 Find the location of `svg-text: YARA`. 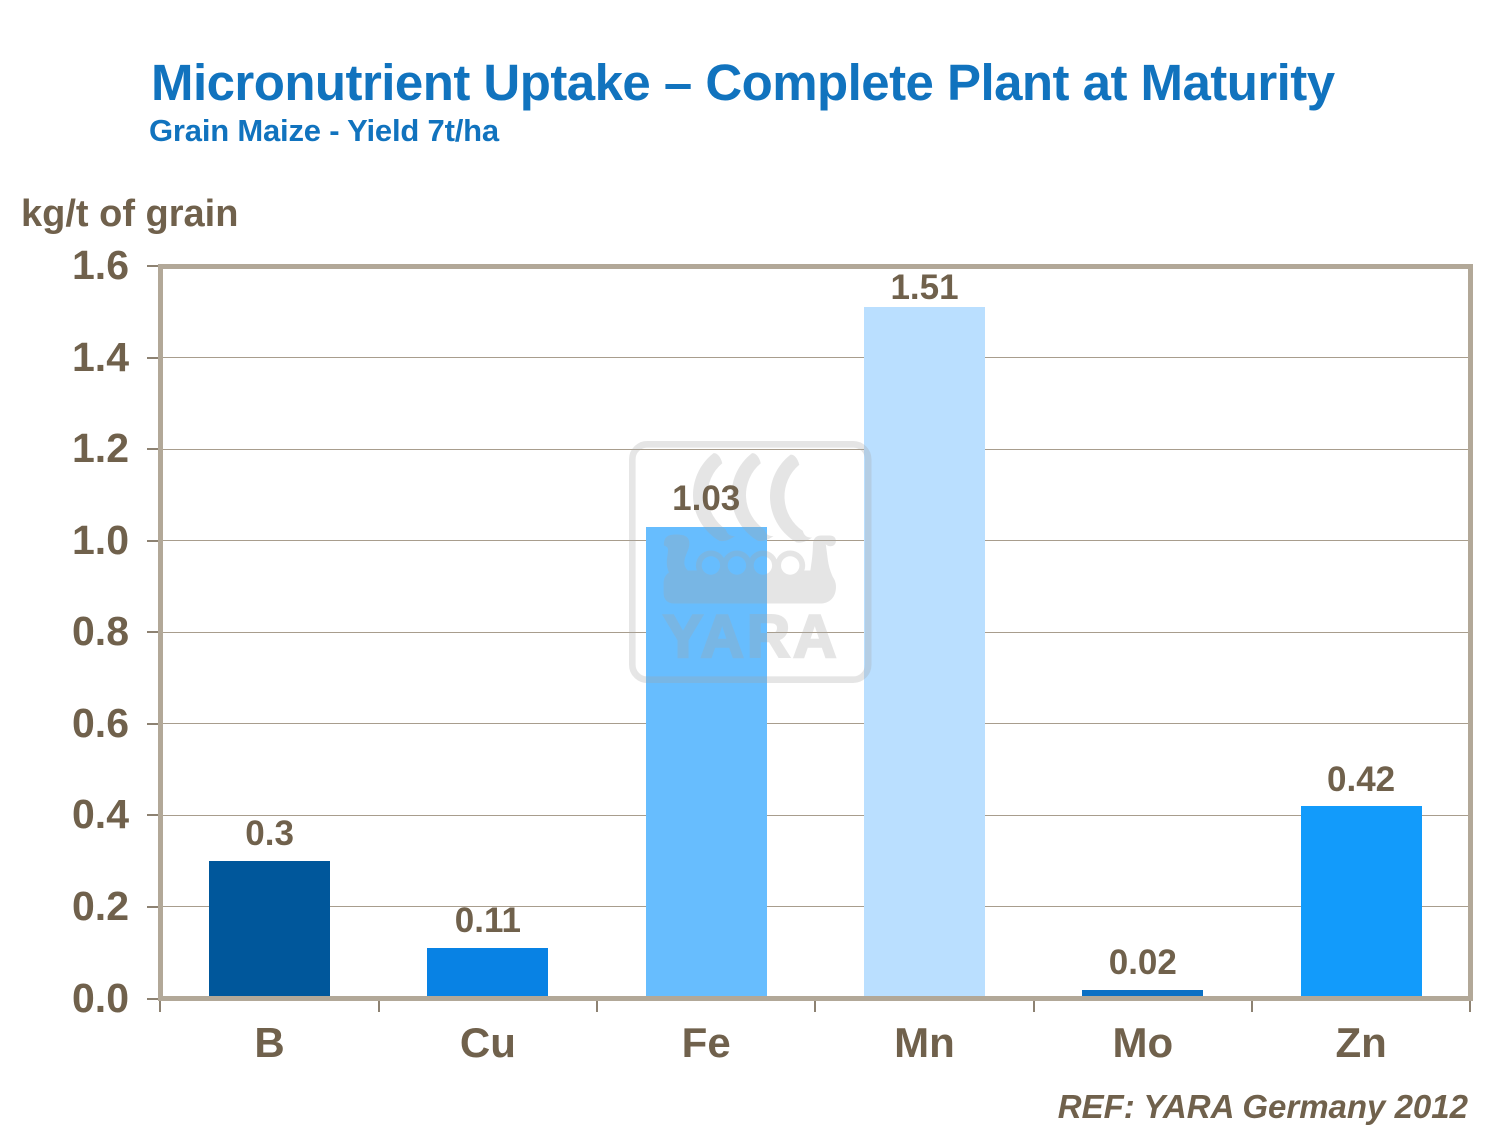

svg-text: YARA is located at coordinates (751, 636).